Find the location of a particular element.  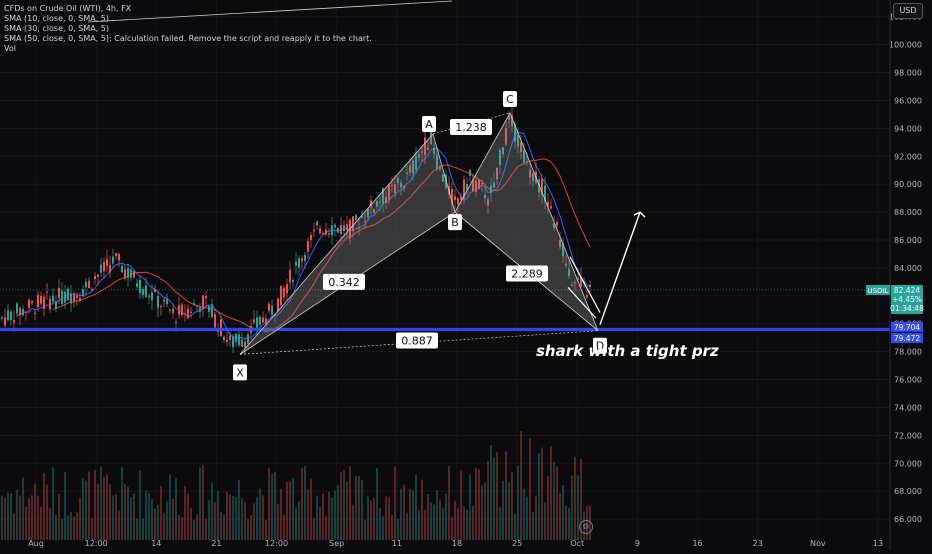

symbol-tag-bg is located at coordinates (878, 289).